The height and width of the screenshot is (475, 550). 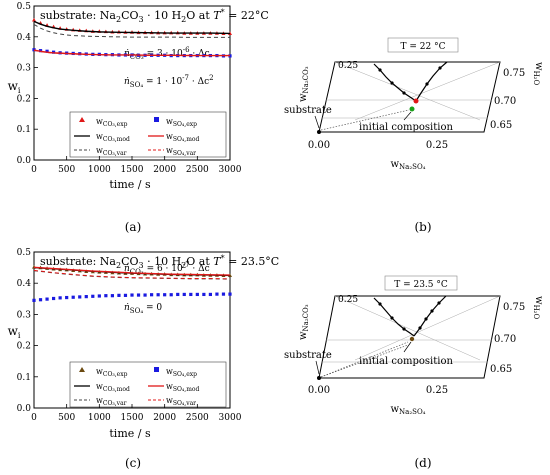 I want to click on left-tick: 0.25, so click(x=348, y=300).